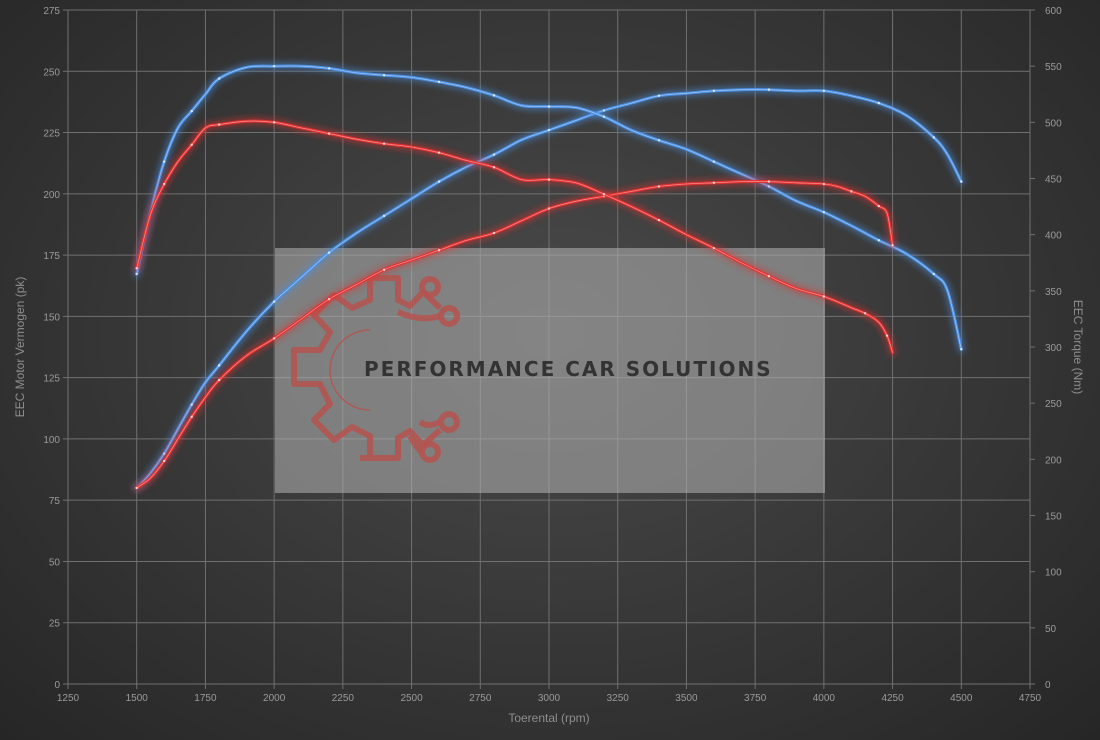 The width and height of the screenshot is (1100, 740). Describe the element at coordinates (51, 72) in the screenshot. I see `y-tick-label: 250` at that location.